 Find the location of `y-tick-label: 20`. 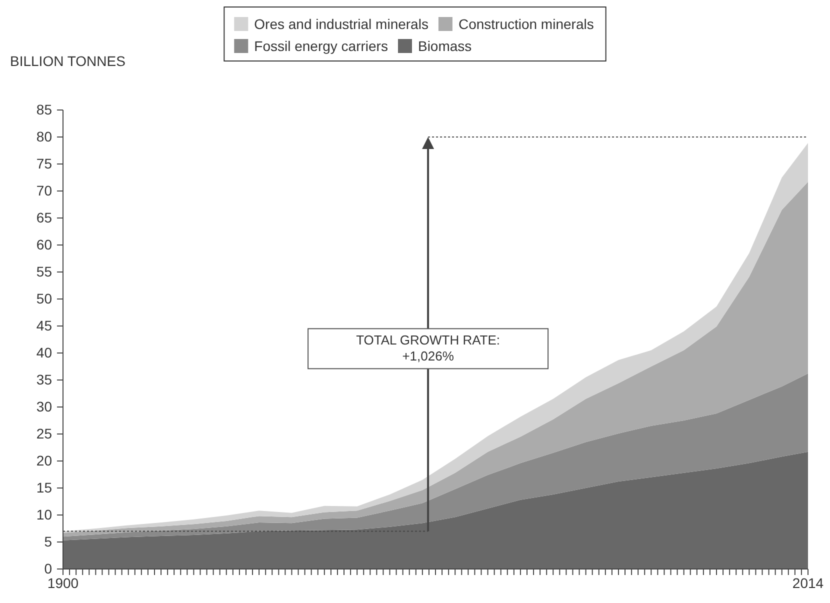

y-tick-label: 20 is located at coordinates (44, 460).